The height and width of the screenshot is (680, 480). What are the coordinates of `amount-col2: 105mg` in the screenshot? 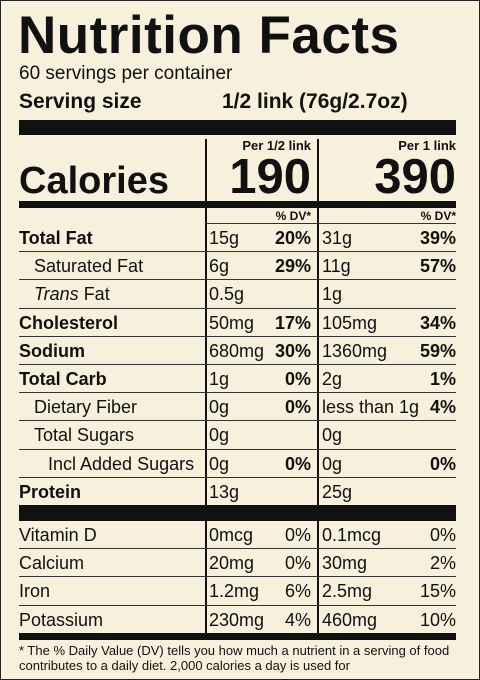 It's located at (350, 322).